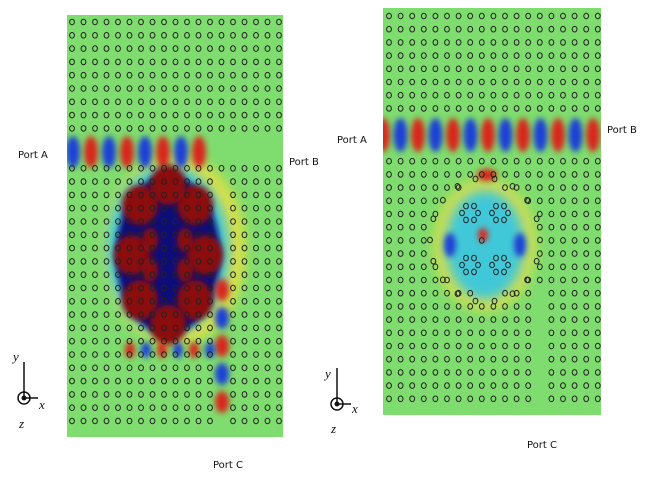 The width and height of the screenshot is (645, 477). Describe the element at coordinates (352, 140) in the screenshot. I see `port-label: Port A` at that location.